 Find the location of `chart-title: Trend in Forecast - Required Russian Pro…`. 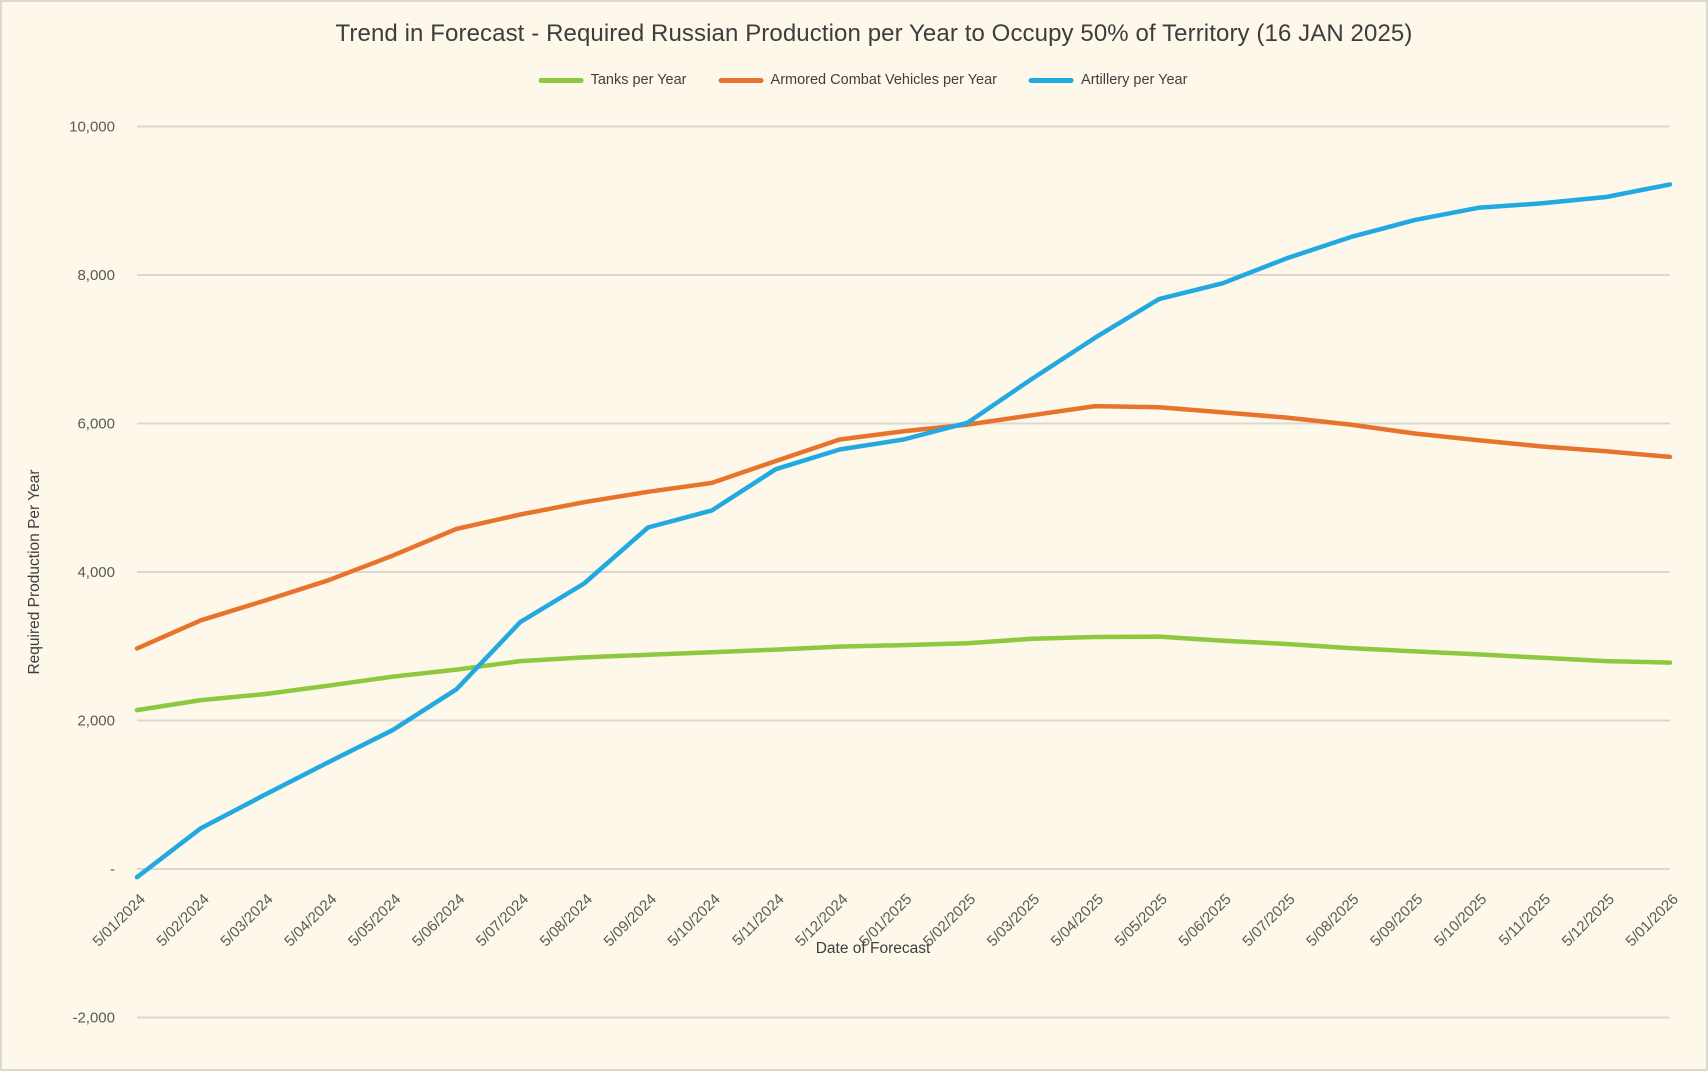

chart-title: Trend in Forecast - Required Russian Pro… is located at coordinates (874, 33).